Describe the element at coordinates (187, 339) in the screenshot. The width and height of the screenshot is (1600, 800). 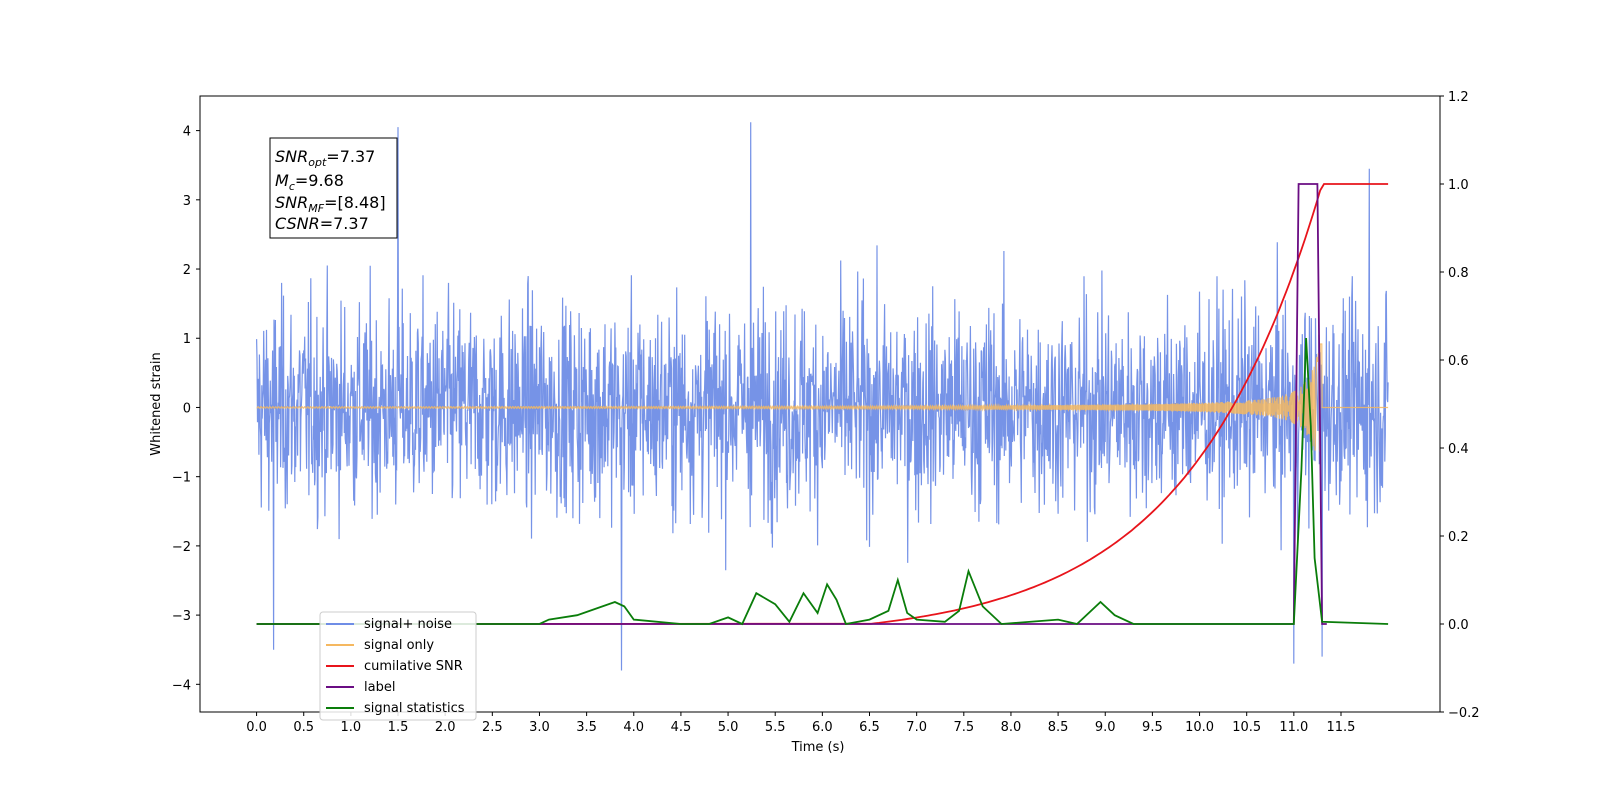
I see `y-tick-label: 1` at that location.